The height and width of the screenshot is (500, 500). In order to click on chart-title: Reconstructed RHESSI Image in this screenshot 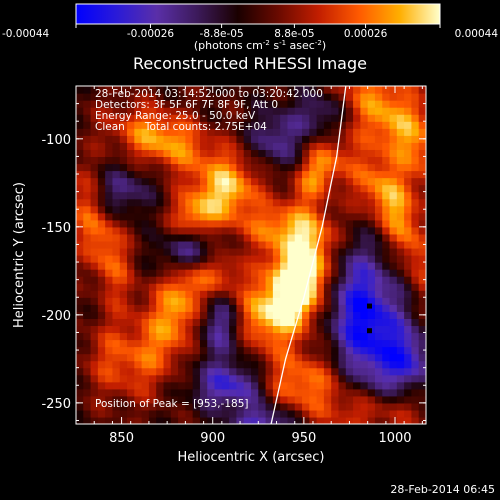, I will do `click(250, 63)`.